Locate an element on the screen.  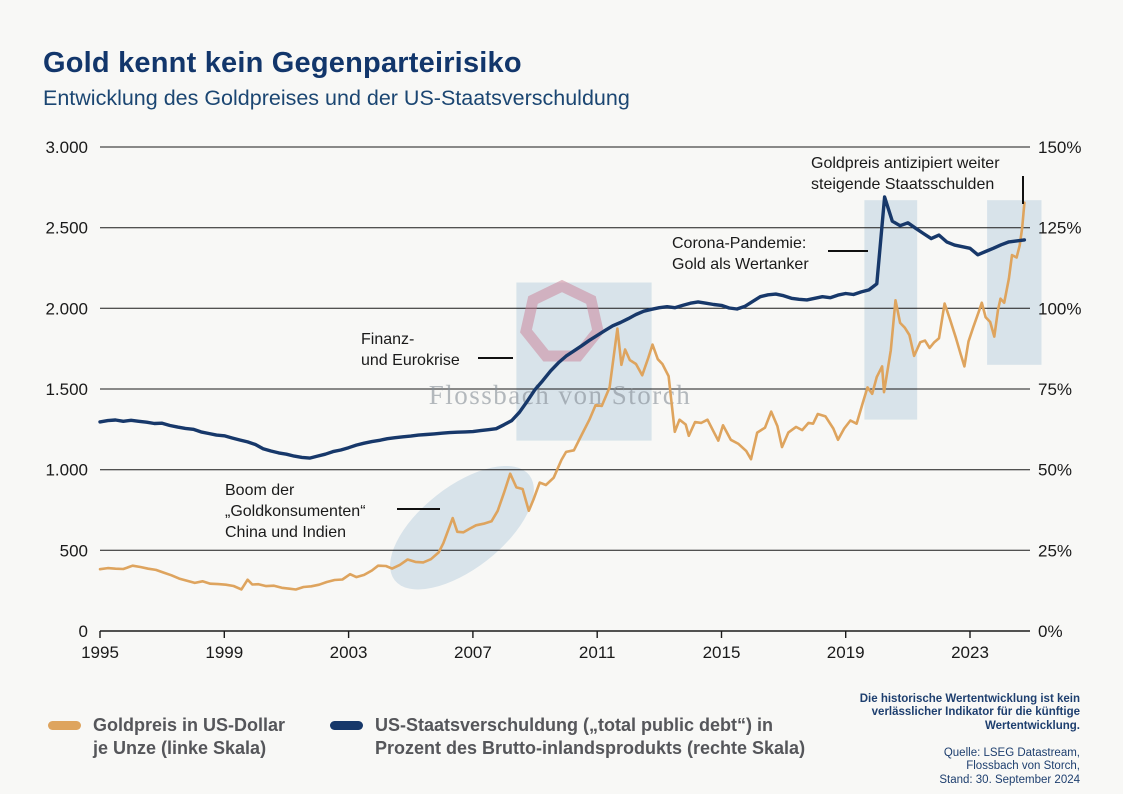
annotation-corona-pandemie: Corona-Pandemie: Gold als Wertanker is located at coordinates (740, 254).